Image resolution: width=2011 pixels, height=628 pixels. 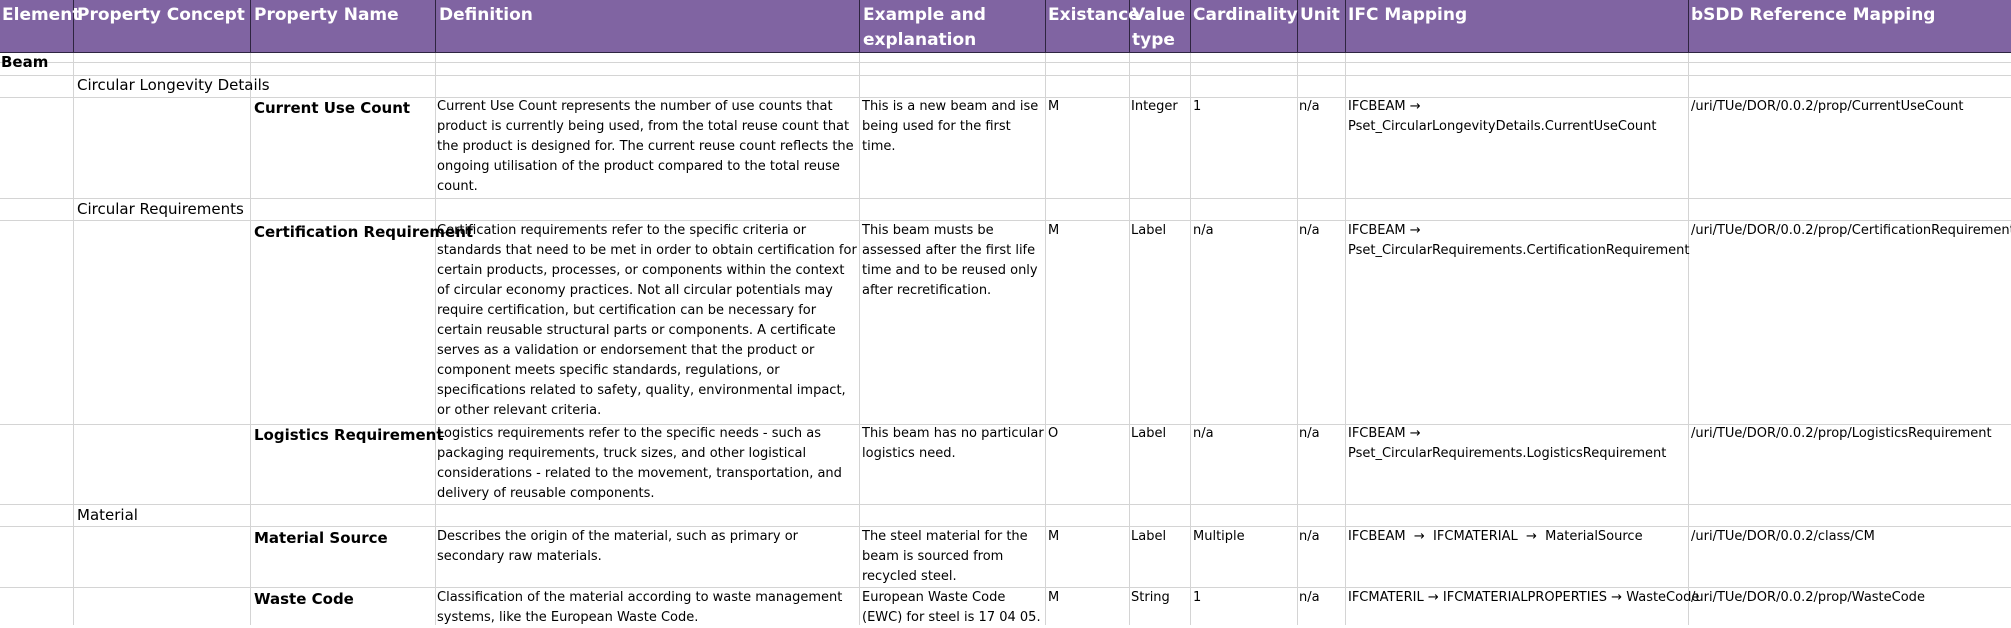 I want to click on header-bottom-border, so click(x=1005, y=52).